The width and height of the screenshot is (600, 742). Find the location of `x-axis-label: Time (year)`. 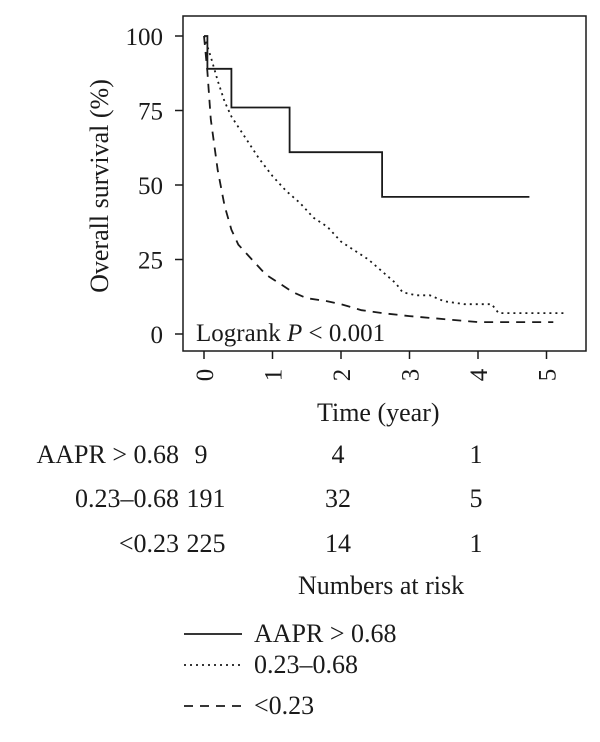

x-axis-label: Time (year) is located at coordinates (378, 412).